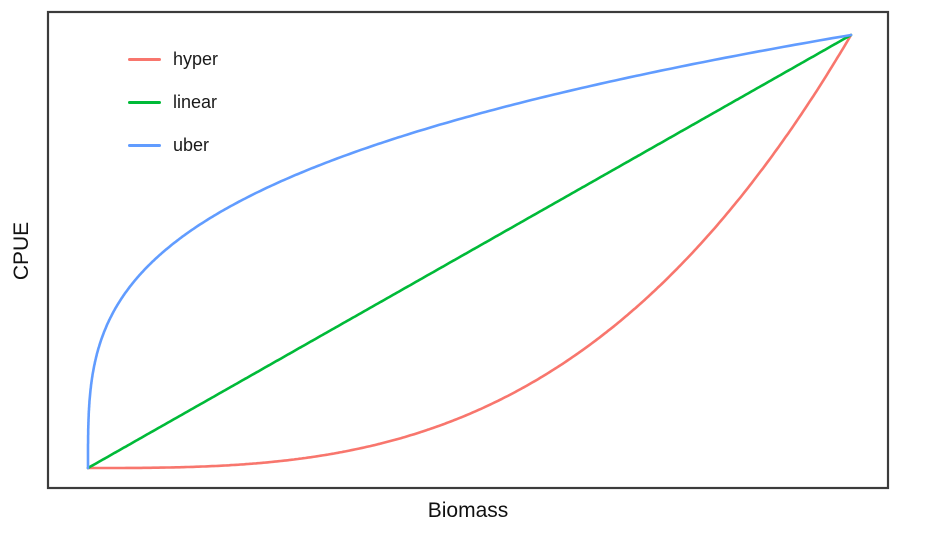 Image resolution: width=926 pixels, height=533 pixels. I want to click on y-axis-label: CPUE, so click(21, 251).